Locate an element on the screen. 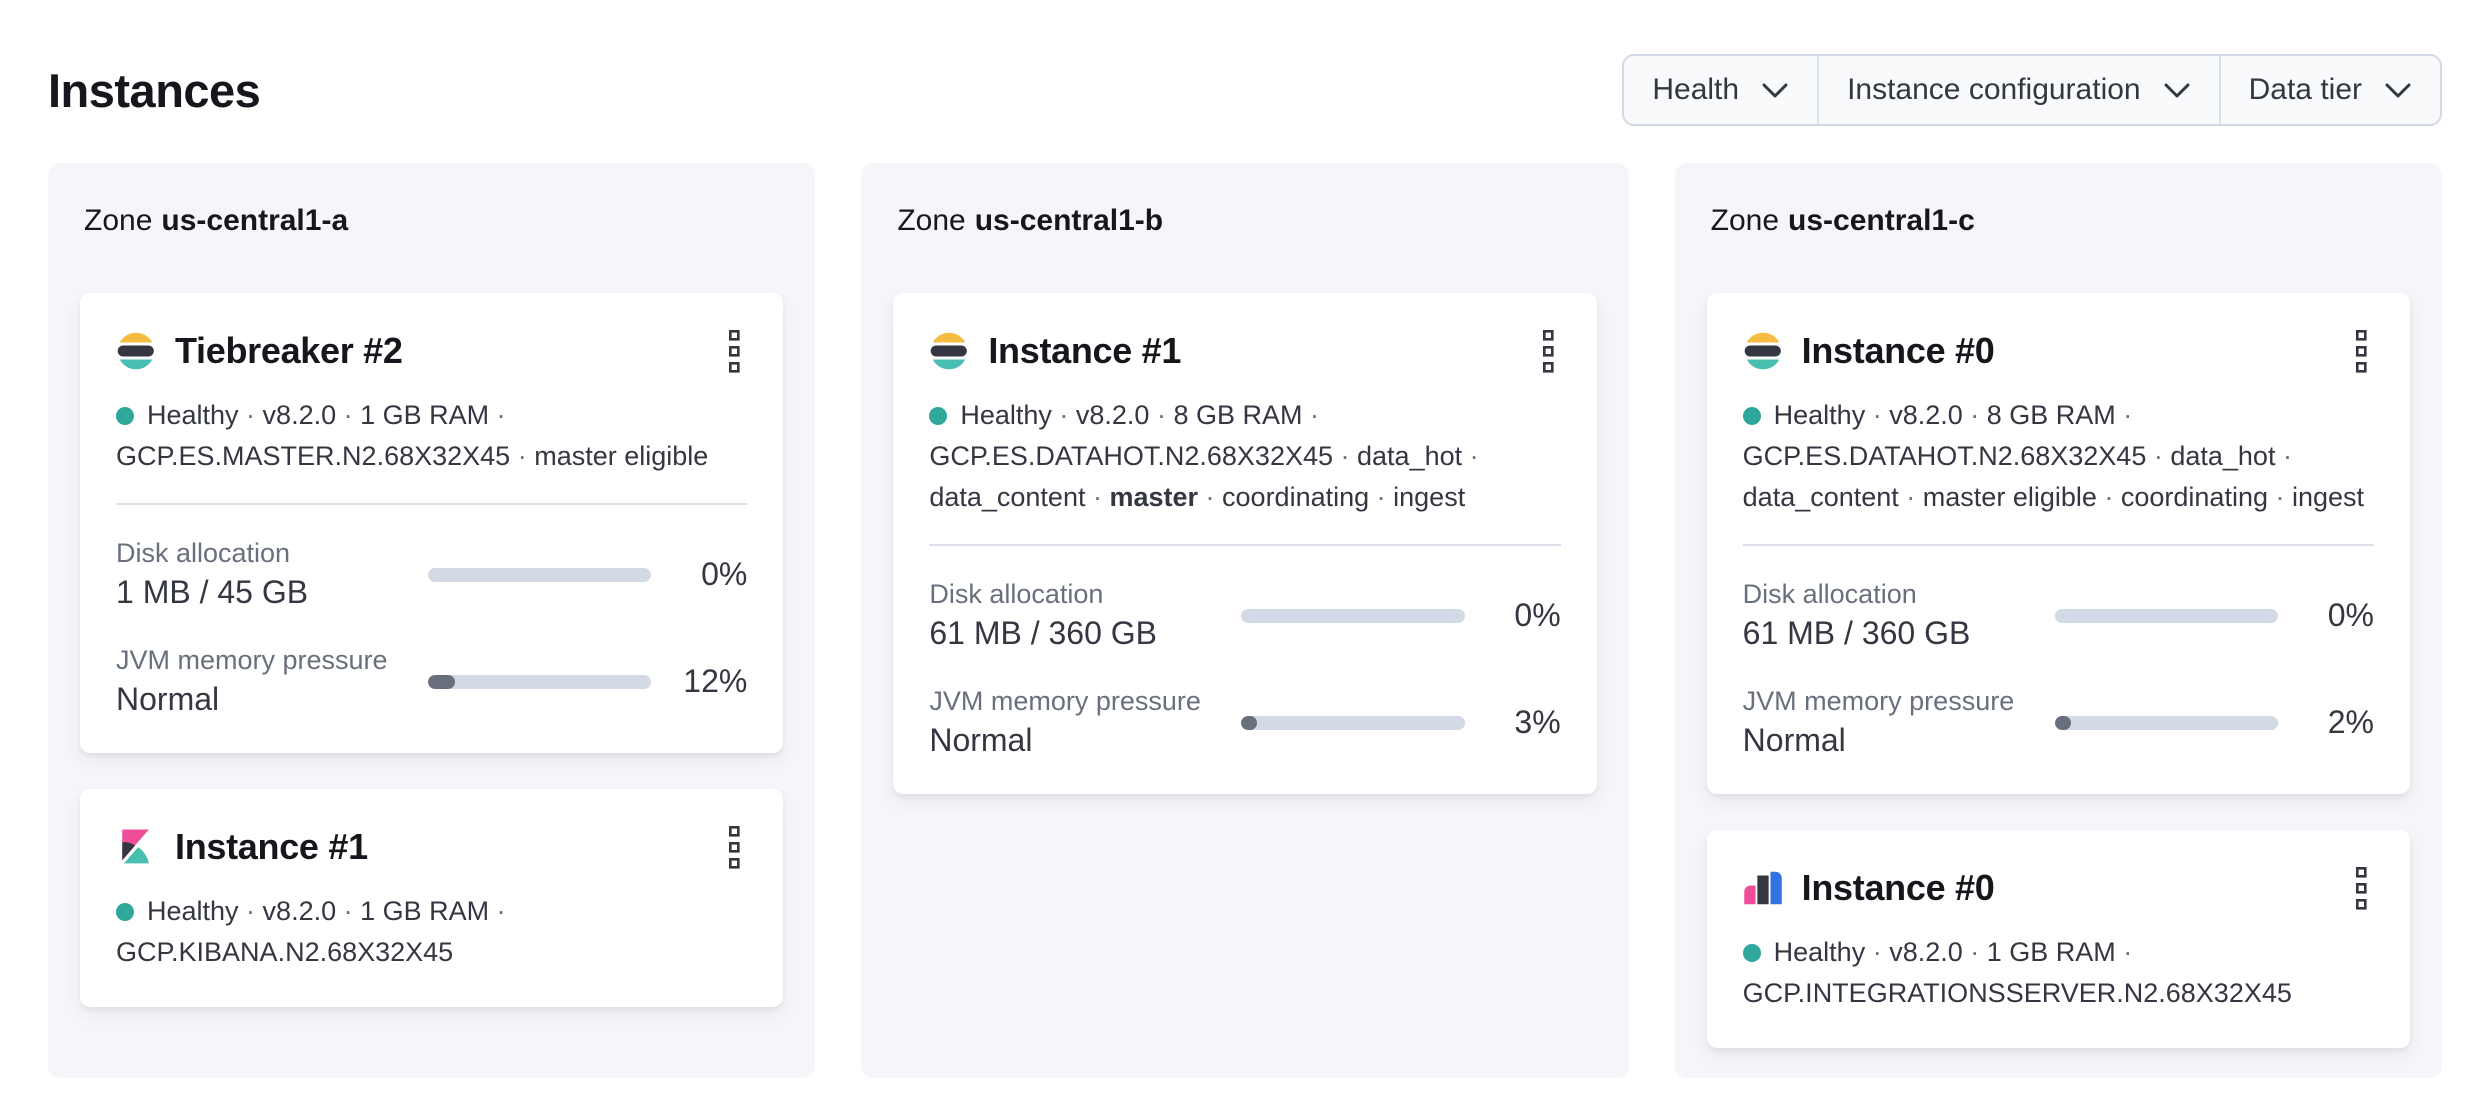 The width and height of the screenshot is (2490, 1102). instance-title: Tiebreaker #2 is located at coordinates (289, 350).